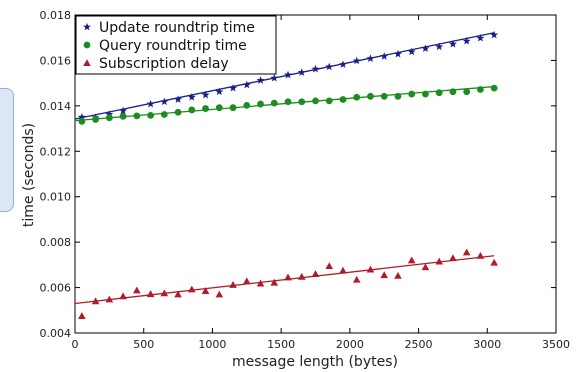  Describe the element at coordinates (173, 46) in the screenshot. I see `legend-label: Query roundtrip time` at that location.